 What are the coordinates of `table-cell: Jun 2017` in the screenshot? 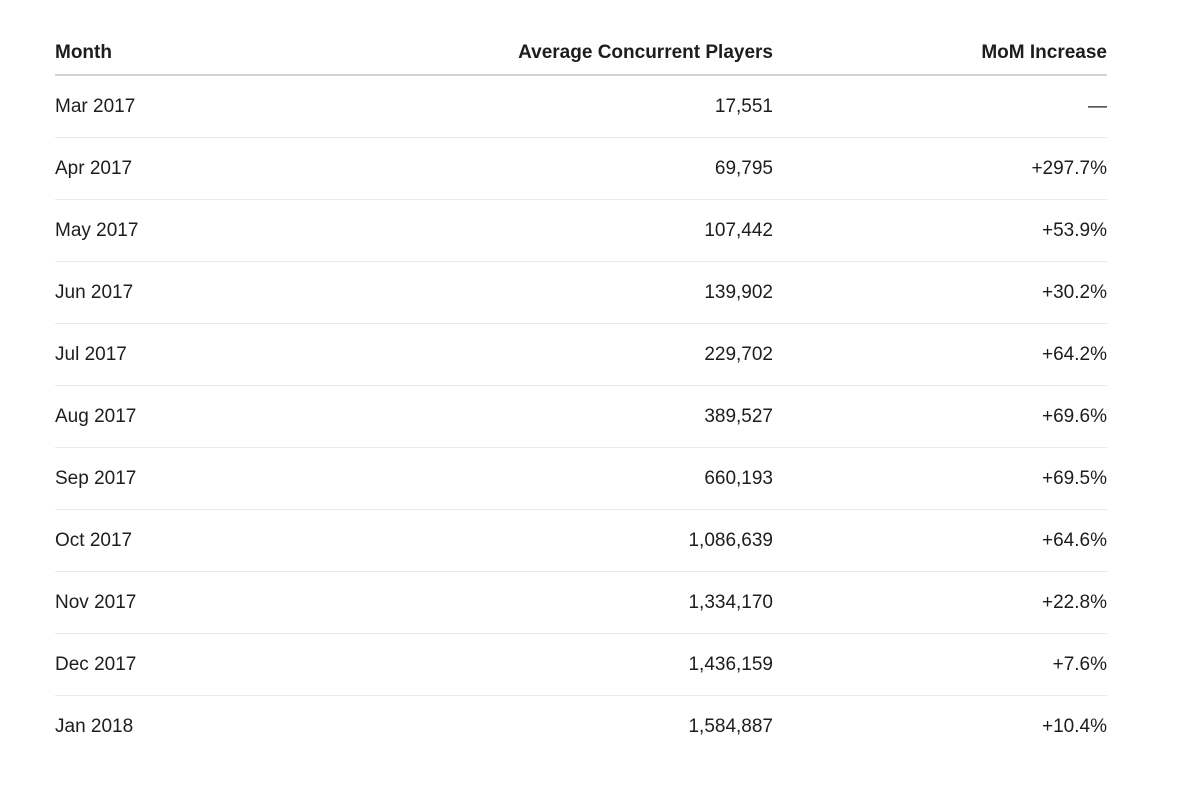 It's located at (205, 292).